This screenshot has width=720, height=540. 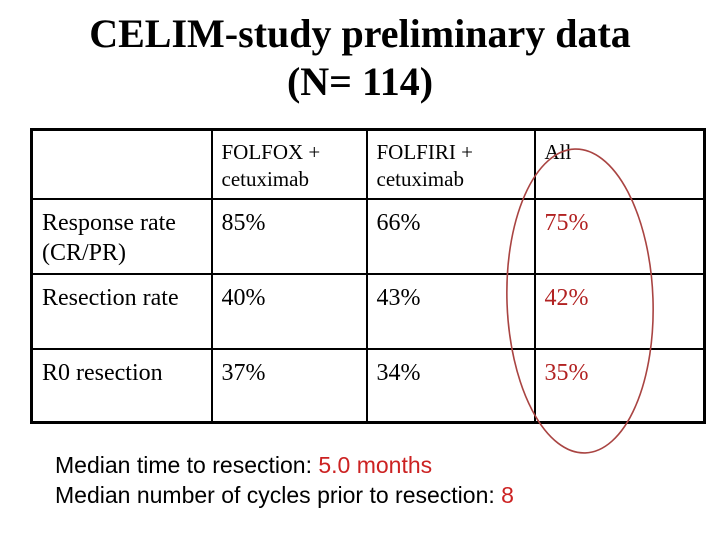 What do you see at coordinates (121, 236) in the screenshot?
I see `row-label-response-rate: Response rate (CR/PR)` at bounding box center [121, 236].